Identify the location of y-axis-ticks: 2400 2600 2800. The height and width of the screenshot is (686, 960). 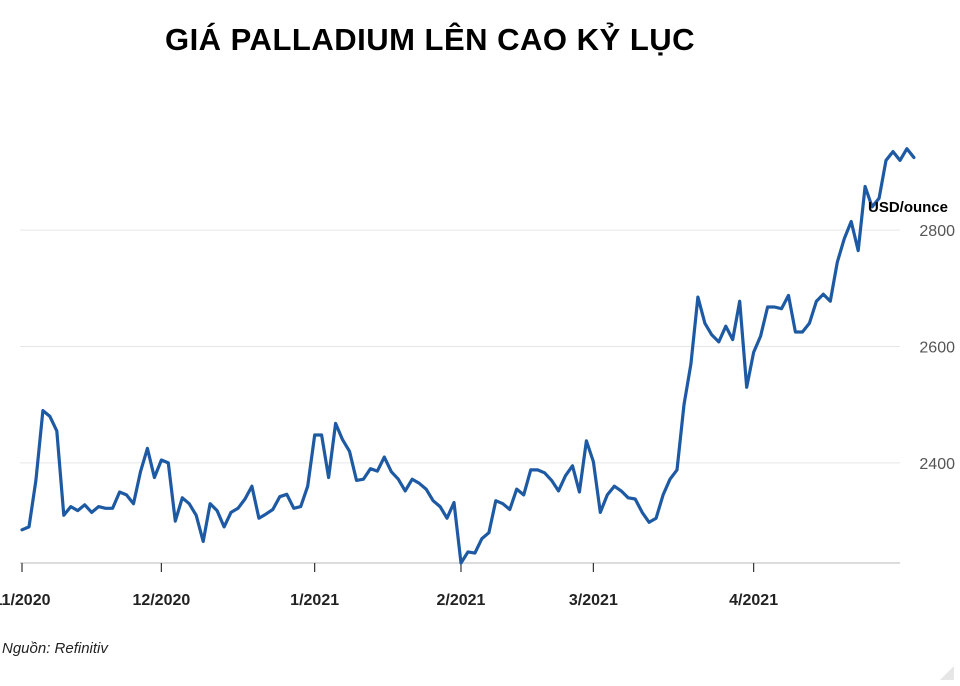
(937, 348).